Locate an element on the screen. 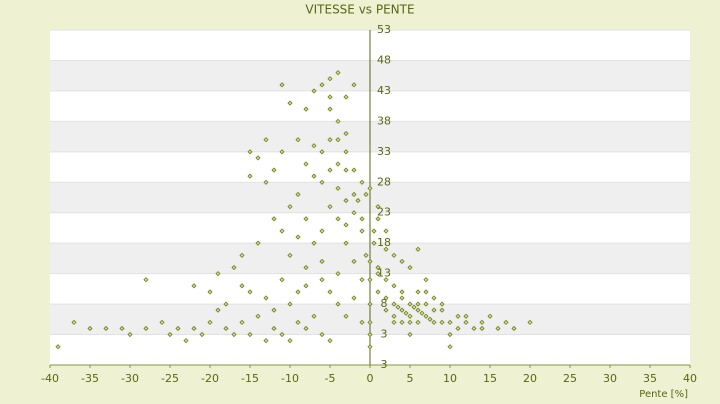 This screenshot has width=720, height=404. y-tick-label: 48 is located at coordinates (384, 59).